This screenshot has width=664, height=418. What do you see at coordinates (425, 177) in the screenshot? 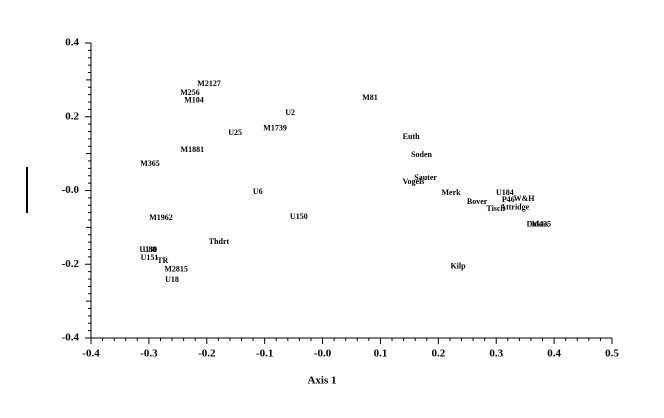
I see `point-label: Sauter` at bounding box center [425, 177].